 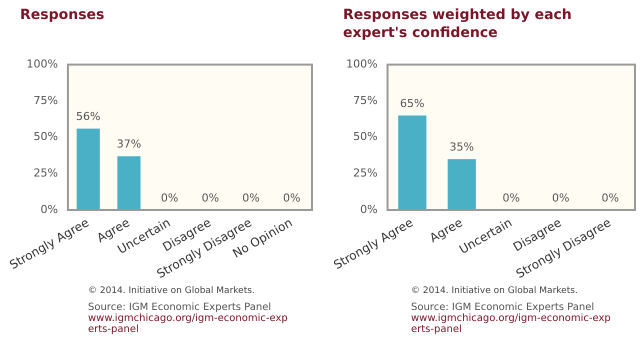 What do you see at coordinates (129, 144) in the screenshot?
I see `data-label: 37%` at bounding box center [129, 144].